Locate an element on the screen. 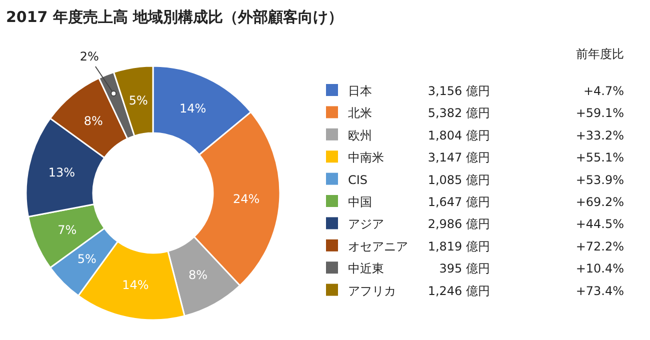 This screenshot has height=340, width=650. text: 395 億円 is located at coordinates (464, 269).